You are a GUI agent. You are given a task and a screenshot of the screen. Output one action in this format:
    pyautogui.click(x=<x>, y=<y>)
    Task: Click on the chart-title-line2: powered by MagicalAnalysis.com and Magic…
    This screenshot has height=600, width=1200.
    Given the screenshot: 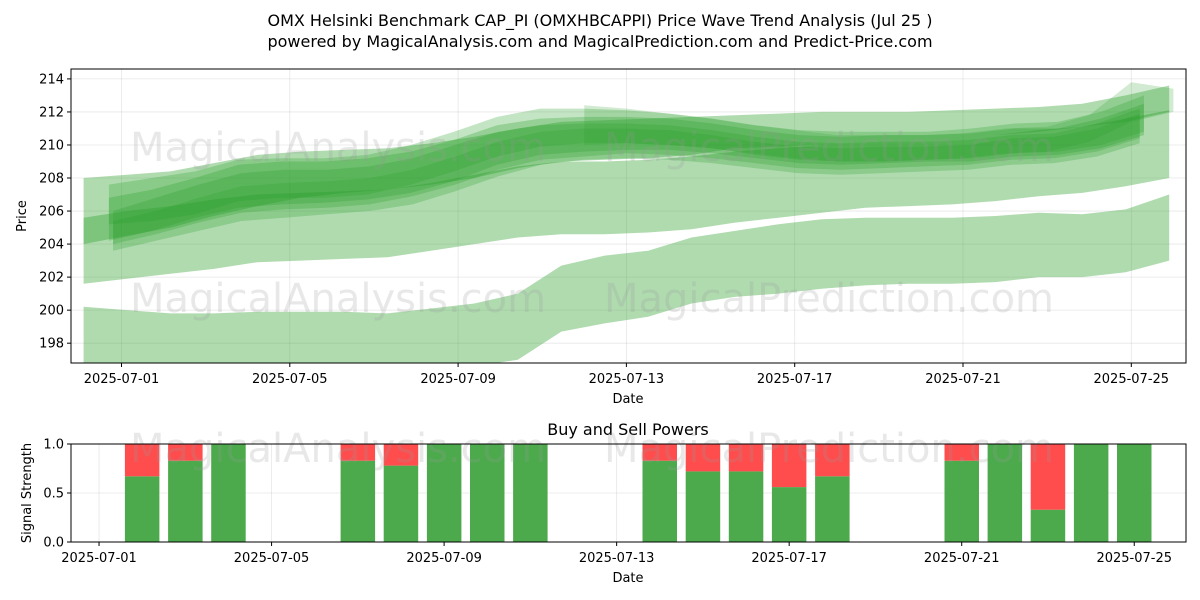 What is the action you would take?
    pyautogui.click(x=599, y=41)
    